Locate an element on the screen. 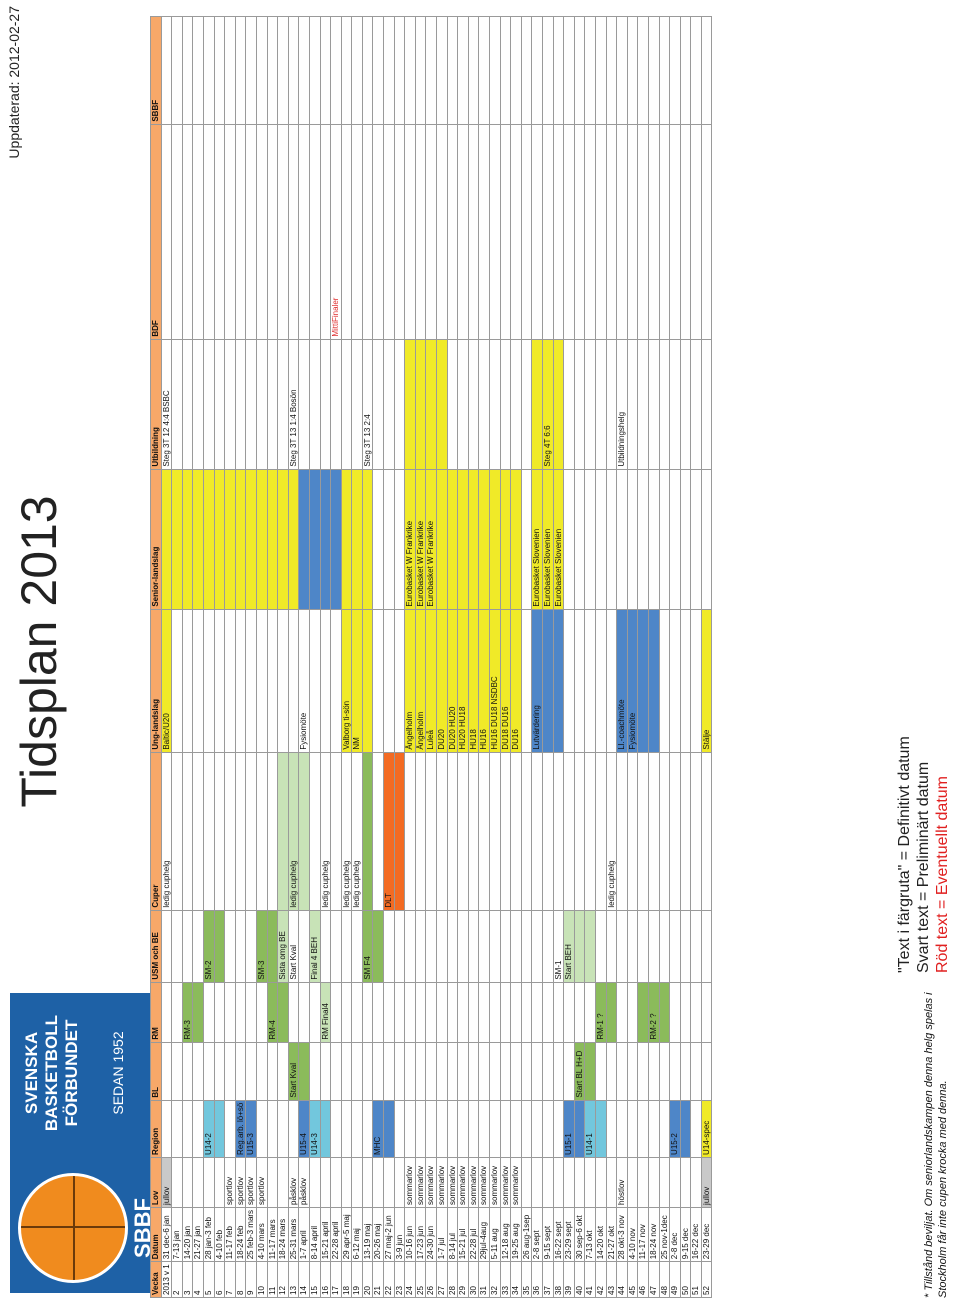  table-row: 35 26 aug-1sep is located at coordinates (526, 657).